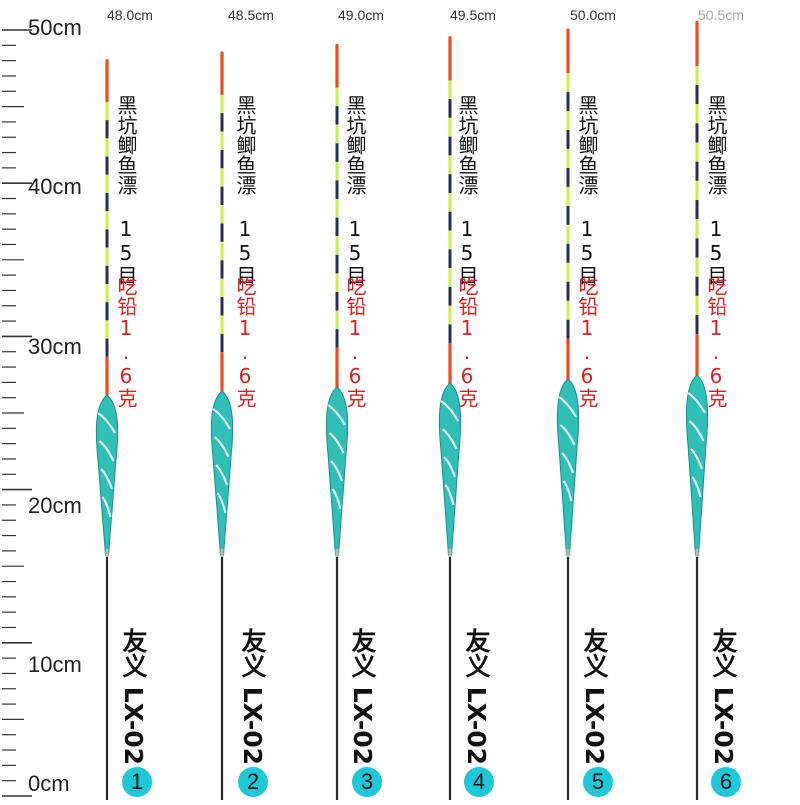 Image resolution: width=800 pixels, height=805 pixels. What do you see at coordinates (367, 782) in the screenshot?
I see `float-number-badge: 3` at bounding box center [367, 782].